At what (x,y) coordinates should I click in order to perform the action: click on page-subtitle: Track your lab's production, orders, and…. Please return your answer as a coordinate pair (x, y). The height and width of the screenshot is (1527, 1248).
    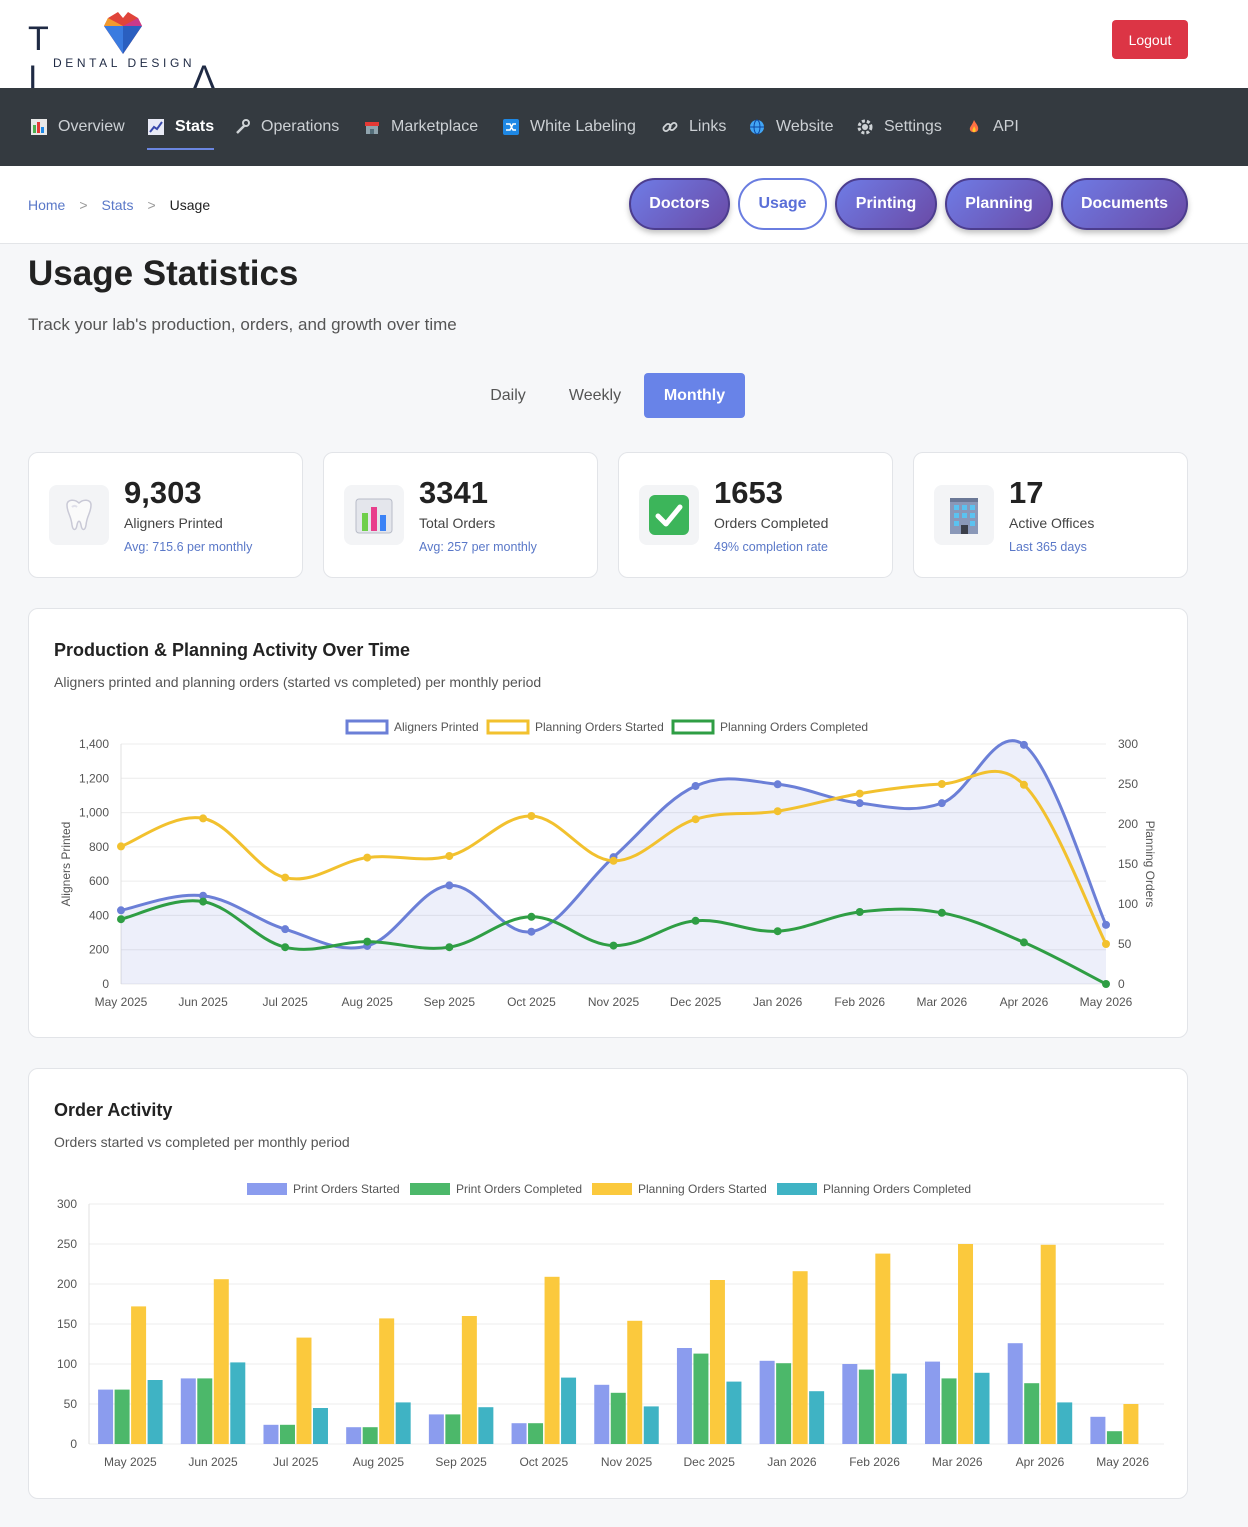
    Looking at the image, I should click on (242, 324).